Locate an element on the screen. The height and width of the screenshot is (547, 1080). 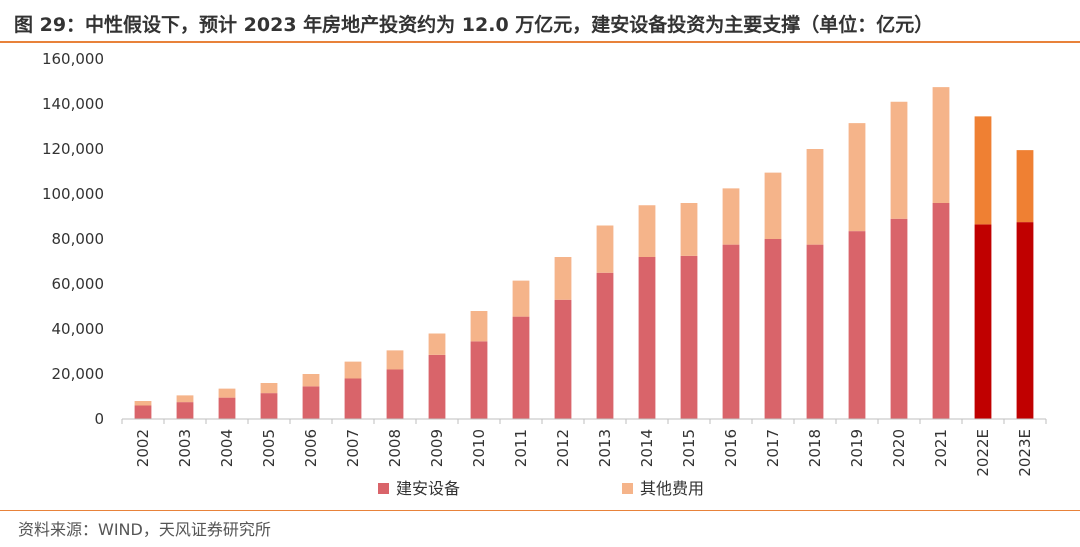
bar-other-2020 is located at coordinates (899, 160).